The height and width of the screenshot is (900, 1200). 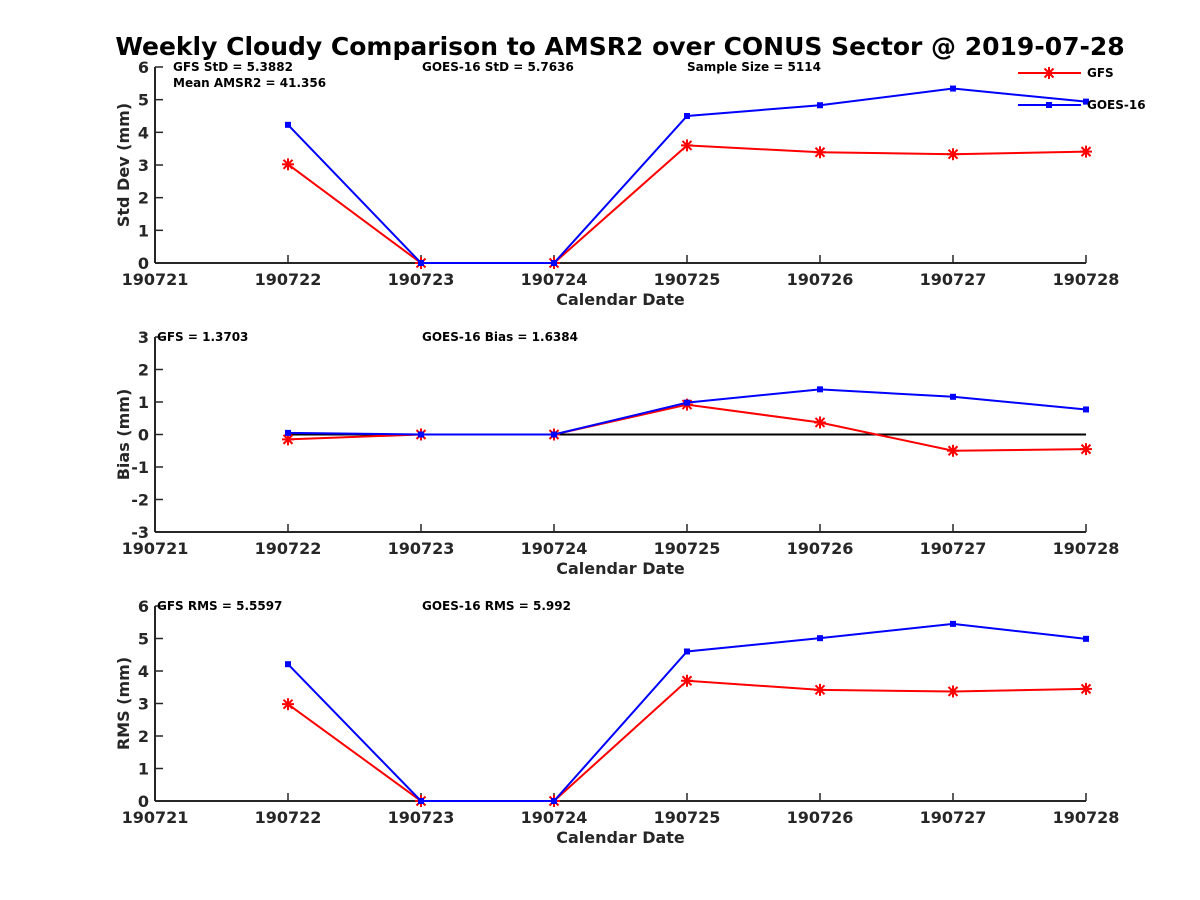 What do you see at coordinates (123, 435) in the screenshot?
I see `y-axis-label: Bias (mm)` at bounding box center [123, 435].